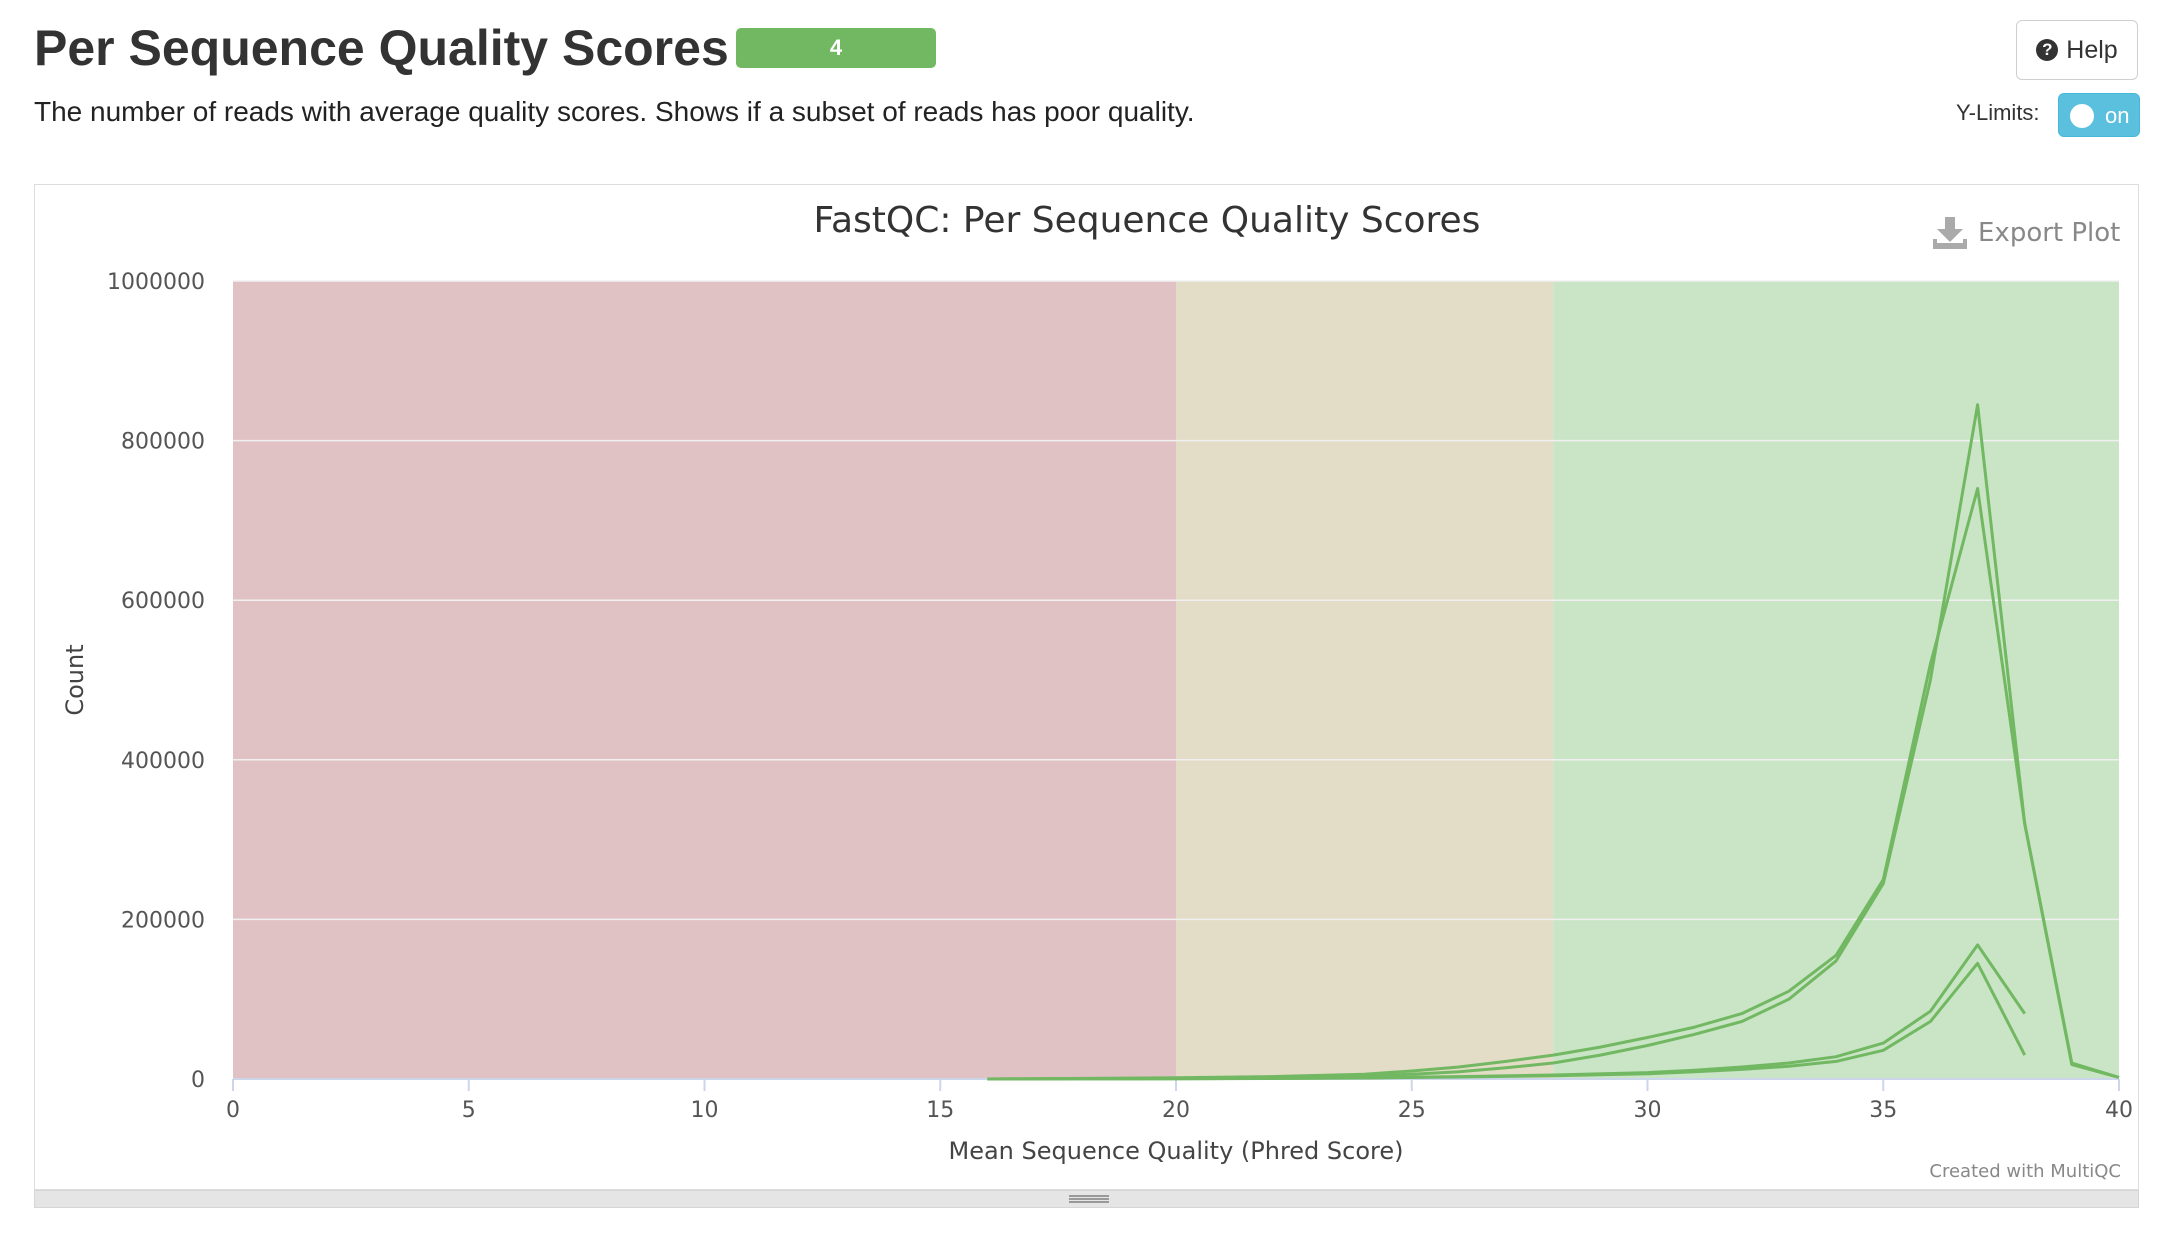 This screenshot has height=1244, width=2162. Describe the element at coordinates (2025, 1171) in the screenshot. I see `multiqc-credit: Created with MultiQC` at that location.